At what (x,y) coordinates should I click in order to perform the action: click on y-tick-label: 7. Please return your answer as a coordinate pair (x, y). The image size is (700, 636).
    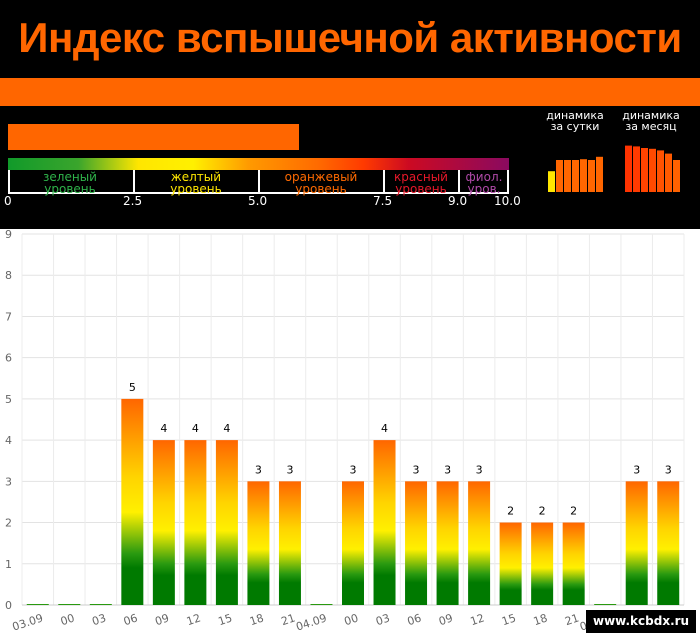
    Looking at the image, I should click on (8, 316).